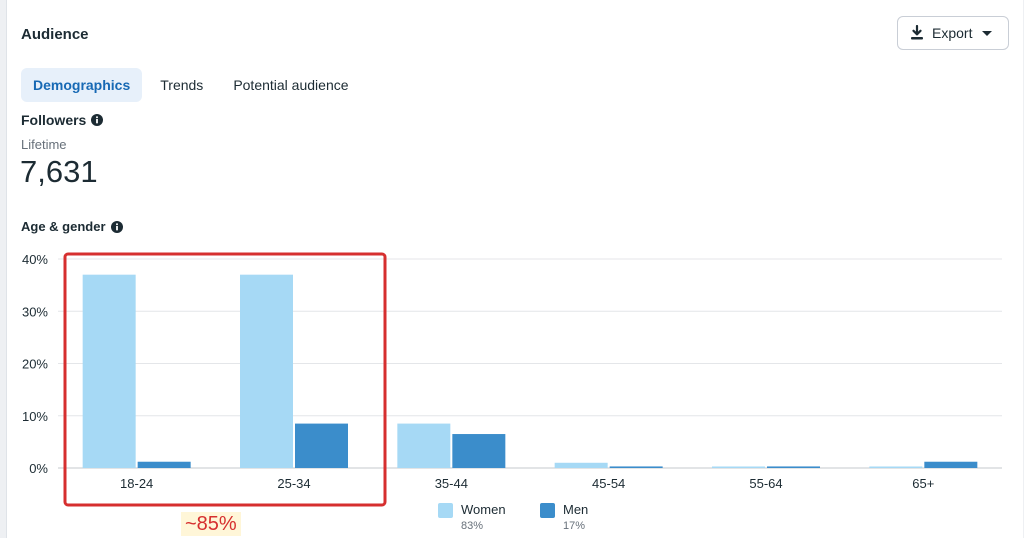  What do you see at coordinates (55, 34) in the screenshot?
I see `page-title: Audience` at bounding box center [55, 34].